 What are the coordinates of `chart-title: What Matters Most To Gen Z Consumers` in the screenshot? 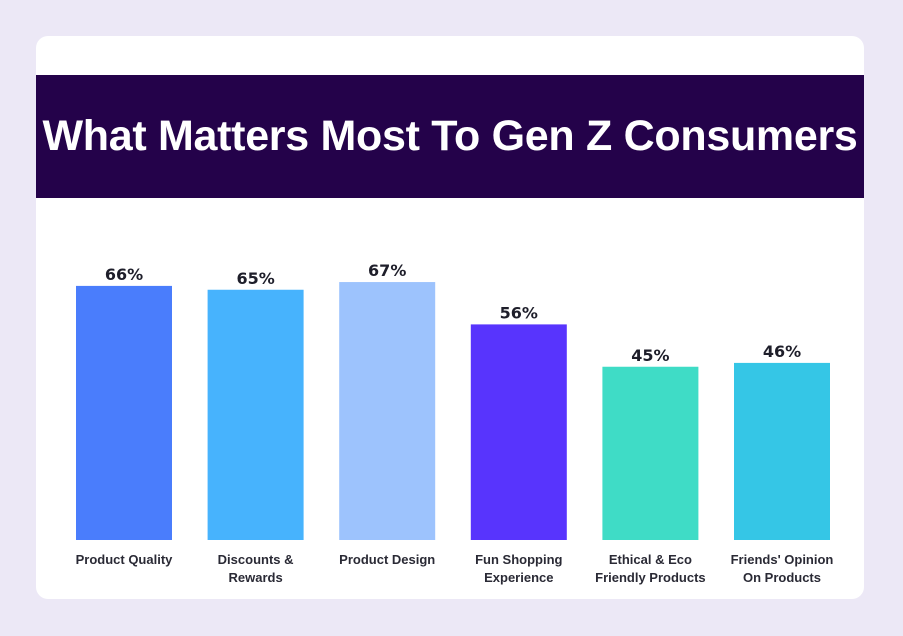 It's located at (450, 136).